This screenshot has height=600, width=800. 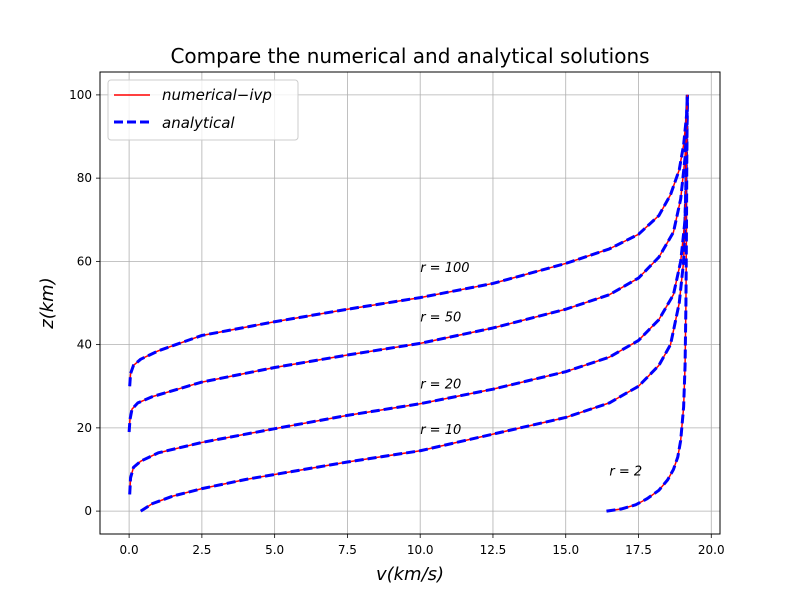 What do you see at coordinates (198, 123) in the screenshot?
I see `legend-label-analytical: analytical` at bounding box center [198, 123].